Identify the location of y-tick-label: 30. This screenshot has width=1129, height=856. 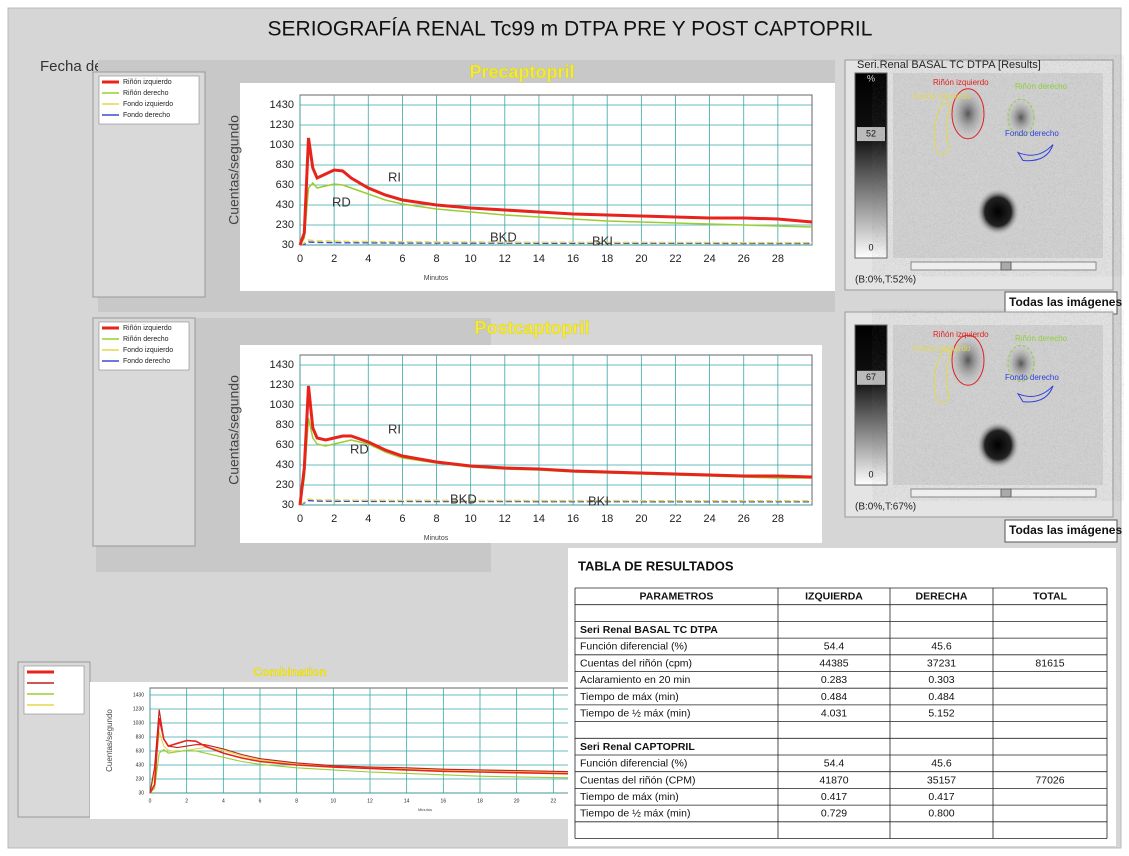
(288, 505).